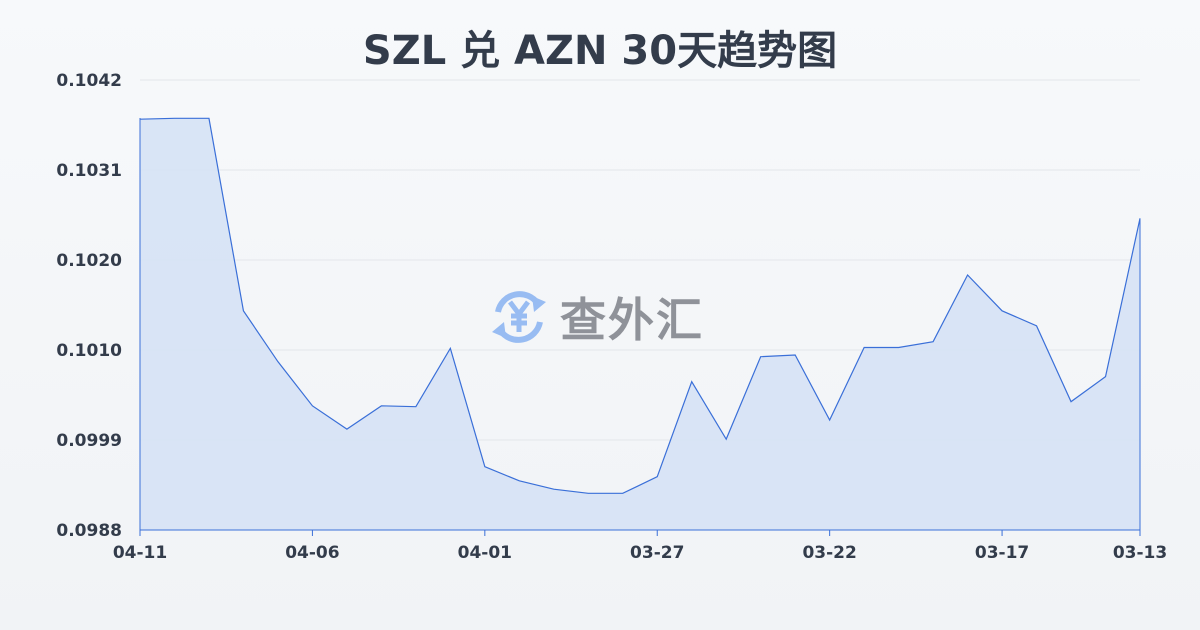 This screenshot has width=1200, height=630. Describe the element at coordinates (89, 531) in the screenshot. I see `y-tick-label: 0.0988` at that location.